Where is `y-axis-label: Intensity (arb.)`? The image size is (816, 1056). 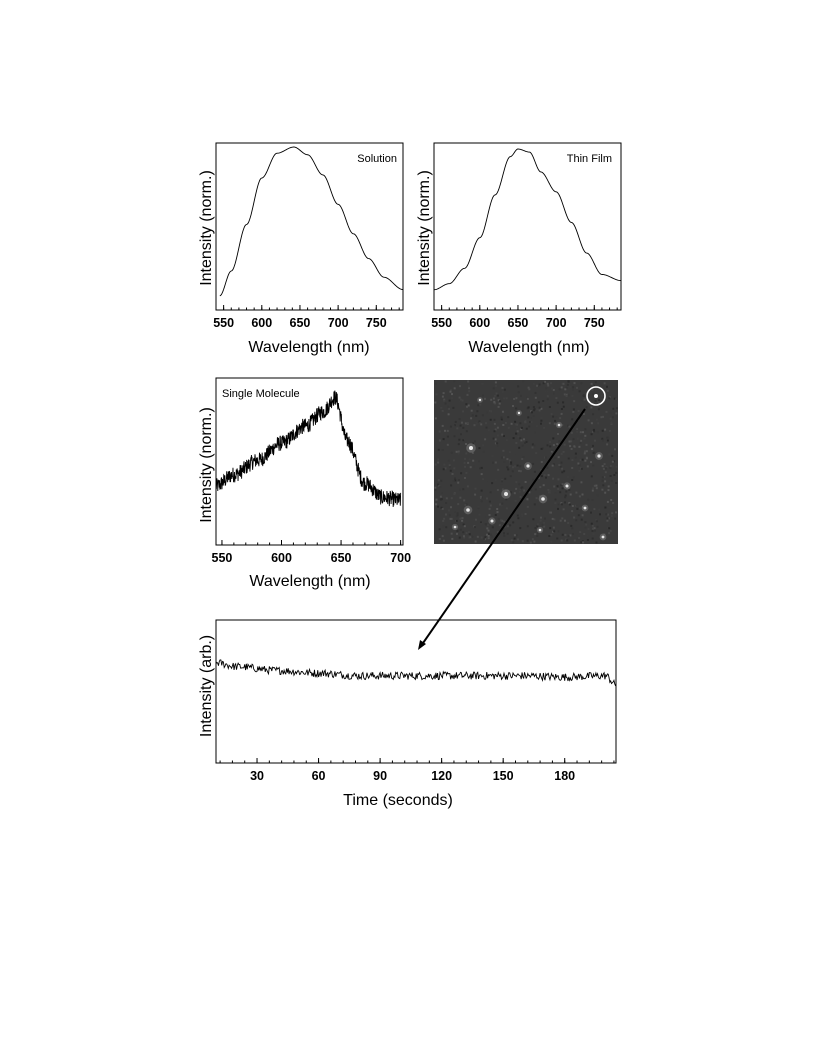
y-axis-label: Intensity (arb.) is located at coordinates (206, 686).